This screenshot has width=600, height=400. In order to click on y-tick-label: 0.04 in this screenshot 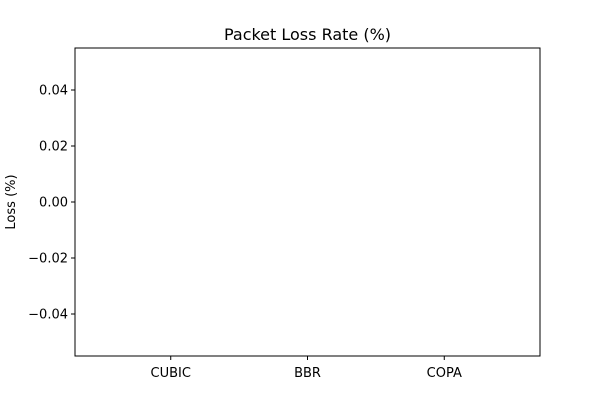, I will do `click(53, 91)`.